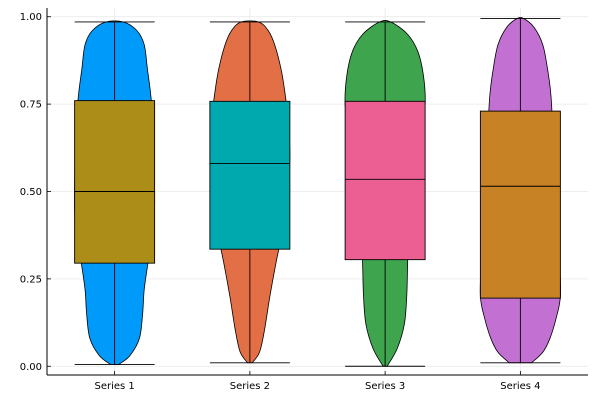 The width and height of the screenshot is (600, 400). I want to click on y-tick-label: 0.25, so click(31, 279).